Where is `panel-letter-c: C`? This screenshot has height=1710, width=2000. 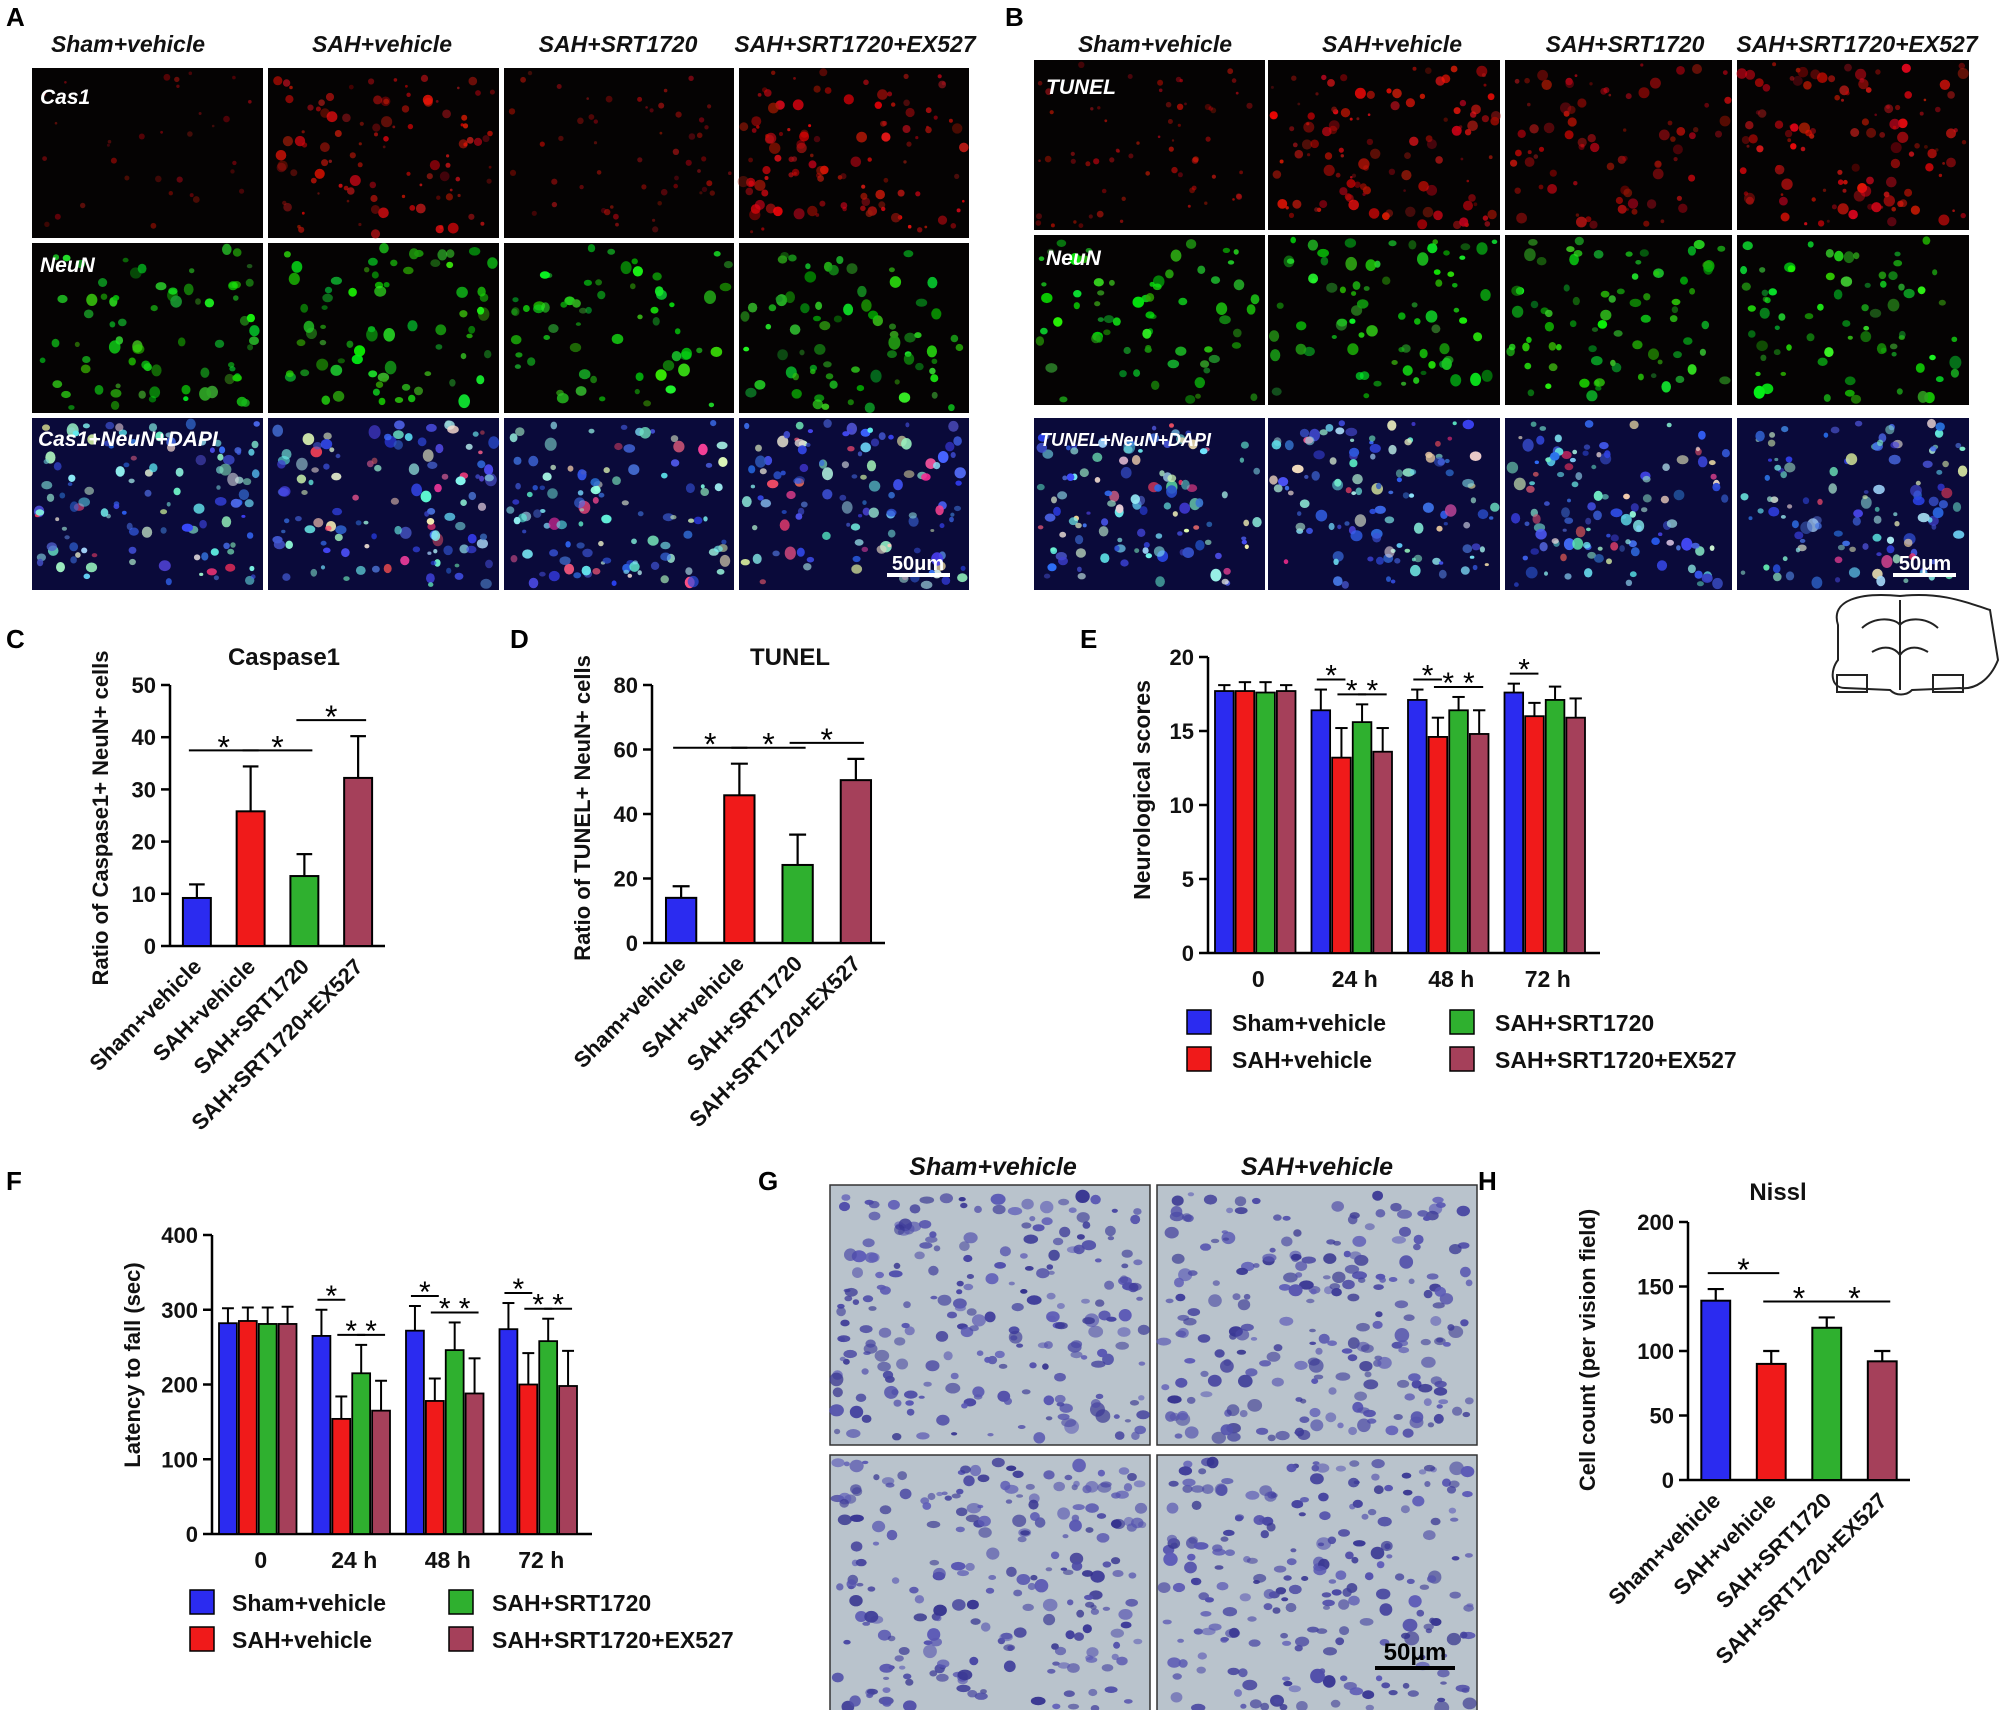 panel-letter-c: C is located at coordinates (15, 639).